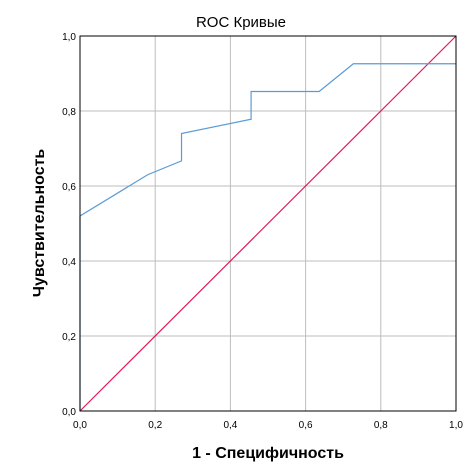  Describe the element at coordinates (69, 112) in the screenshot. I see `y-tick-label: 0,8` at that location.